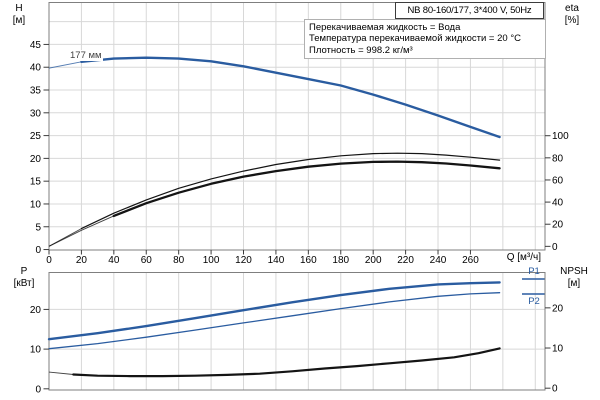  Describe the element at coordinates (65, 65) in the screenshot. I see `curve-lead-h-impeller-177-мм` at that location.